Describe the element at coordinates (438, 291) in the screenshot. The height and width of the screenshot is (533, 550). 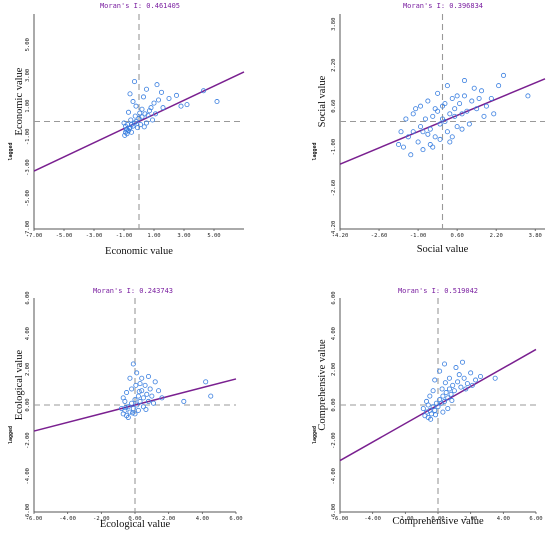
I see `chart-title: Moran's I: 0.519042` at that location.